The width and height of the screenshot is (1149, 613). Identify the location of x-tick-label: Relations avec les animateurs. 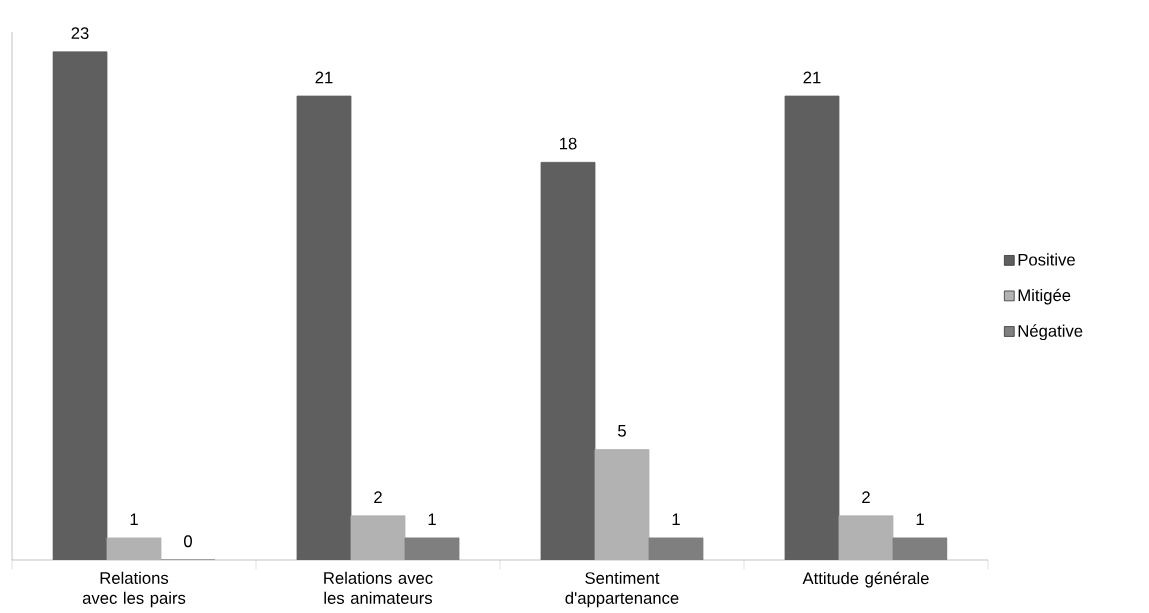
(378, 587).